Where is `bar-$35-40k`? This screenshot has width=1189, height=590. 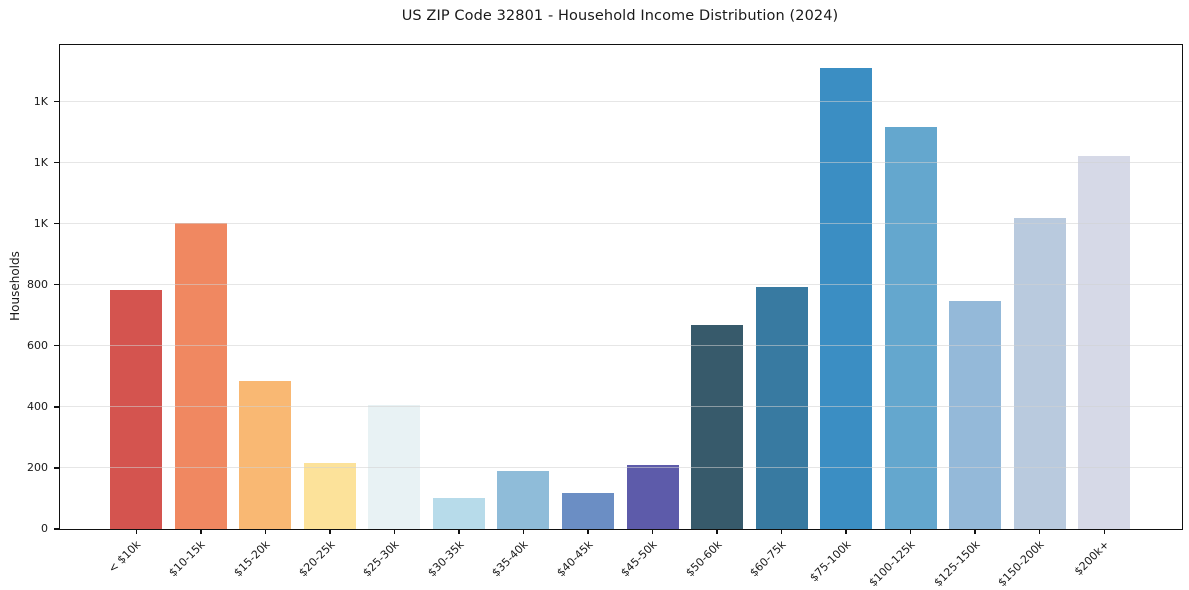
bar-$35-40k is located at coordinates (523, 499).